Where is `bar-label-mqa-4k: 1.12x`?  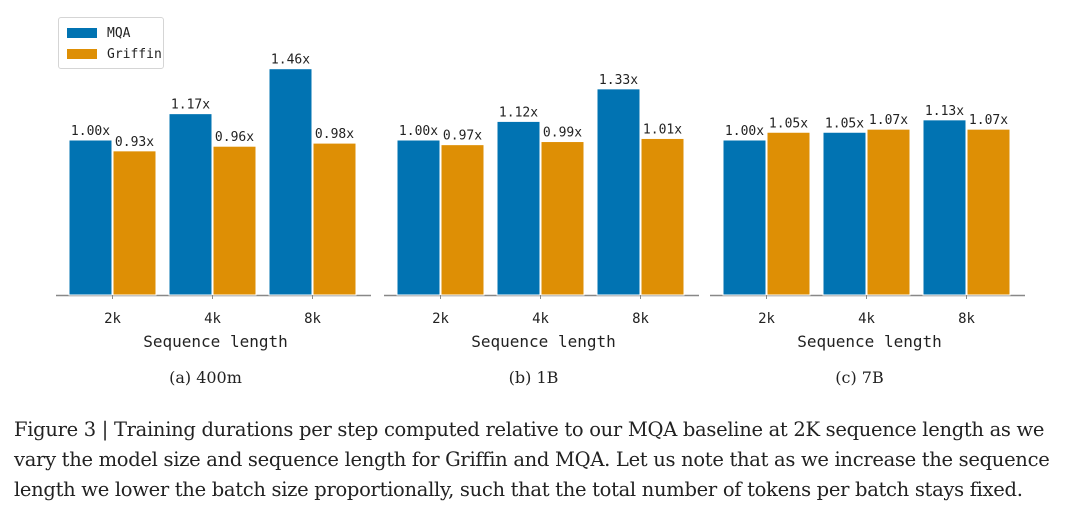
bar-label-mqa-4k: 1.12x is located at coordinates (518, 112).